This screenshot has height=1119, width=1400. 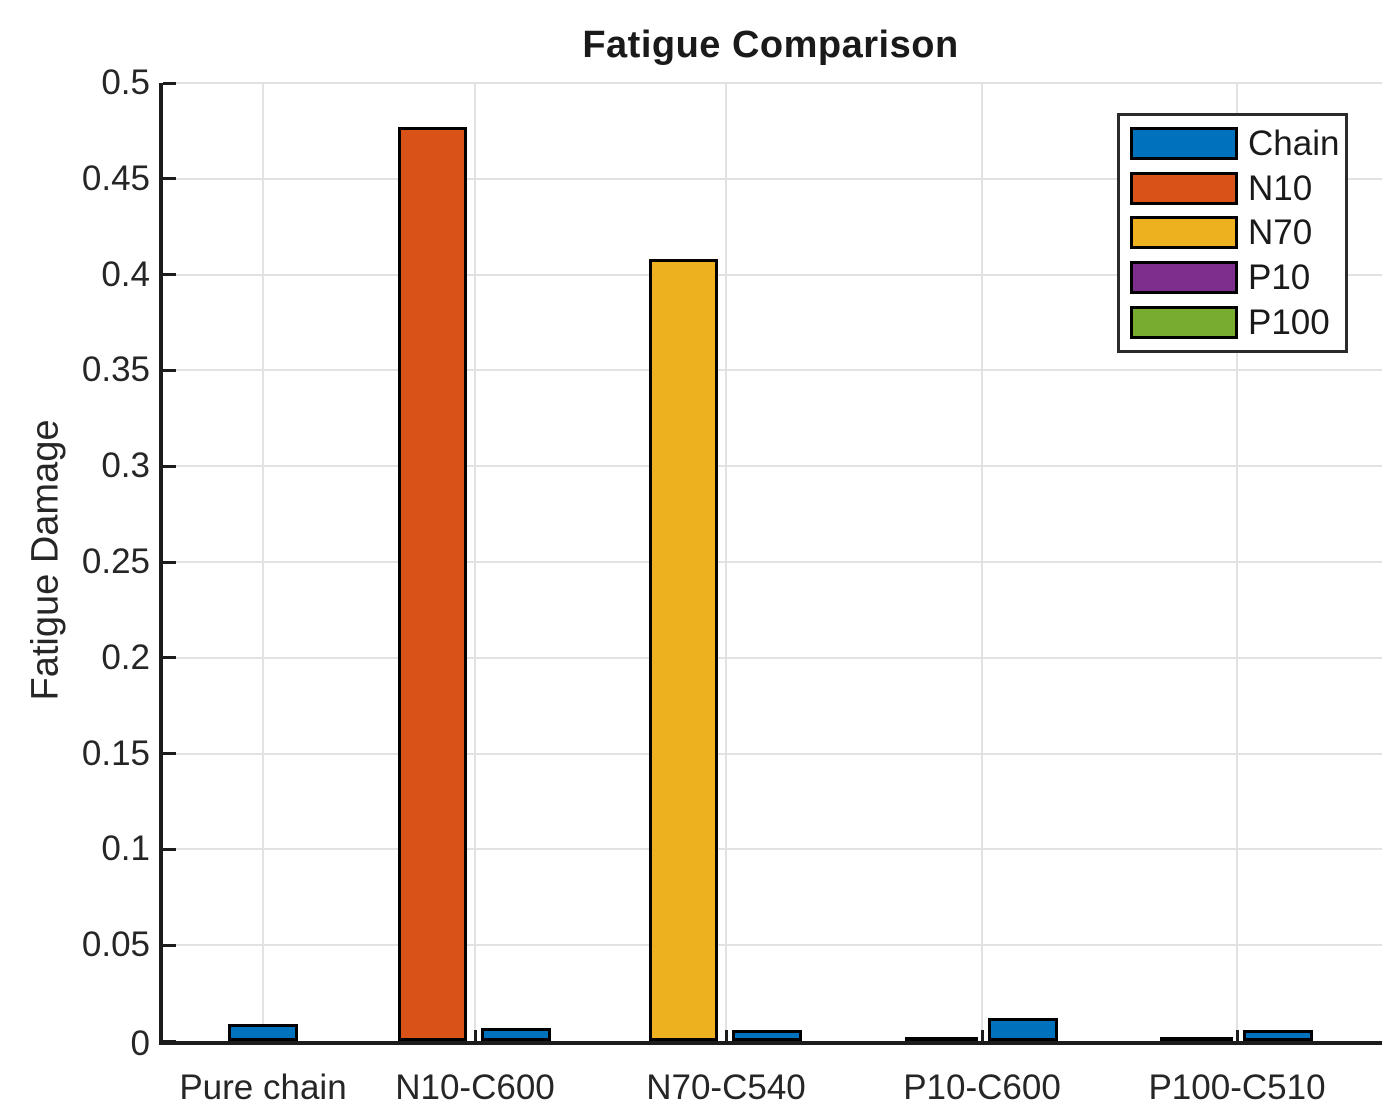 I want to click on legend-item-p10: P10, so click(x=1237, y=277).